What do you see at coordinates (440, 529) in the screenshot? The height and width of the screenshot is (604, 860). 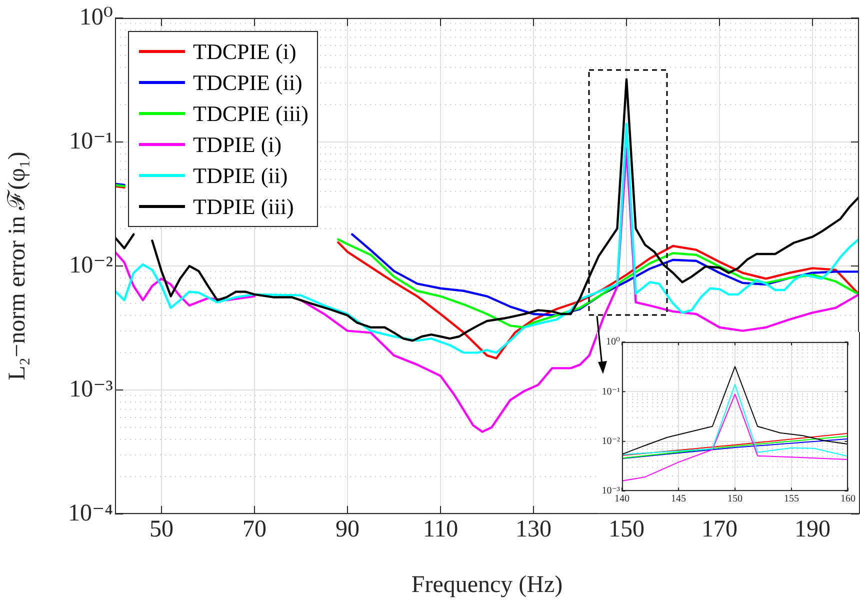 I see `x-tick-label: 110` at bounding box center [440, 529].